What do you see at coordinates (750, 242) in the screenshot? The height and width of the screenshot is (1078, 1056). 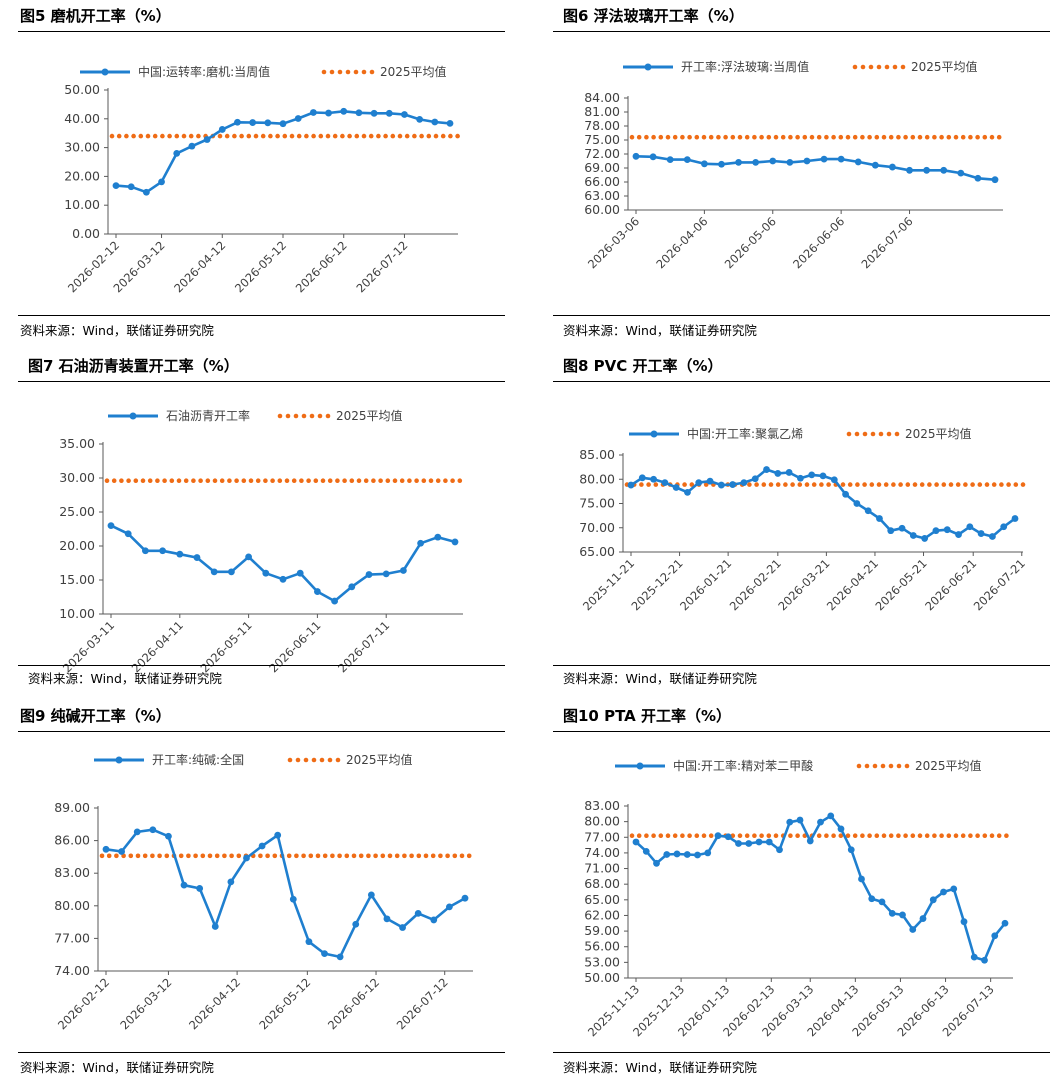 I see `x-tick-label: 2026-05-06` at bounding box center [750, 242].